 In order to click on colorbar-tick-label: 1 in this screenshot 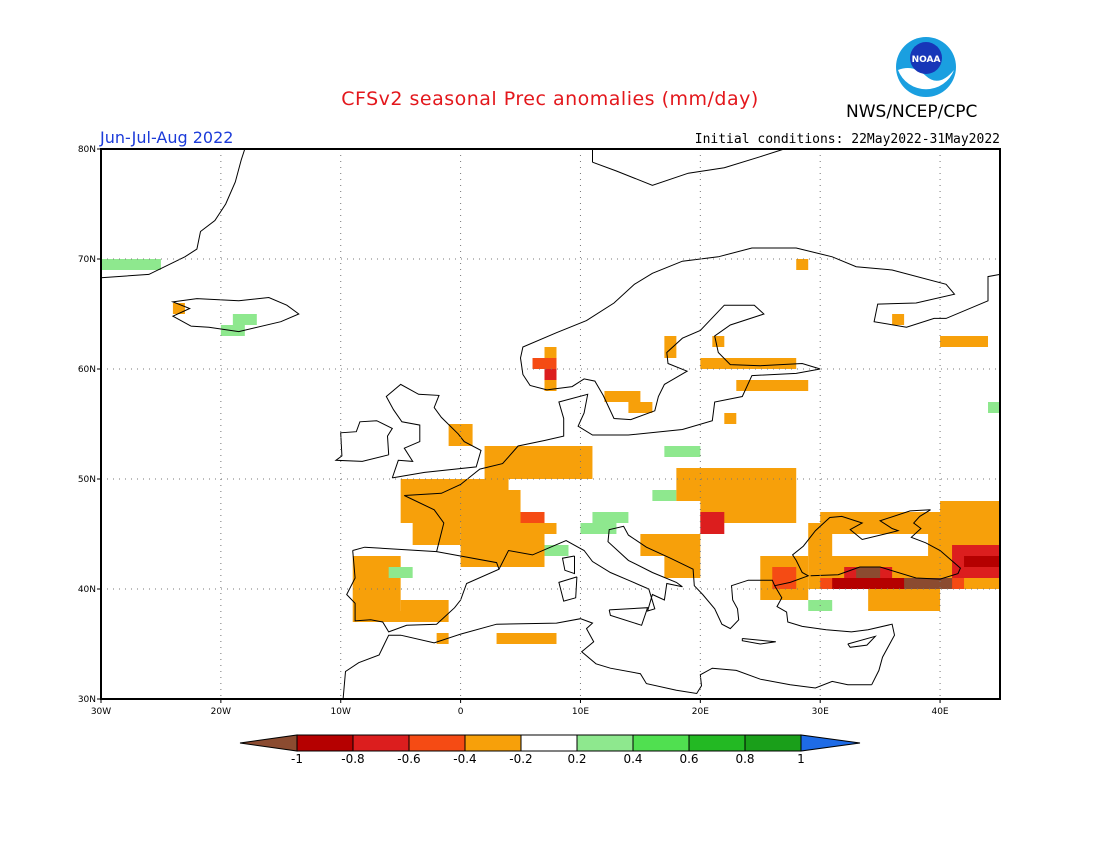, I will do `click(801, 759)`.